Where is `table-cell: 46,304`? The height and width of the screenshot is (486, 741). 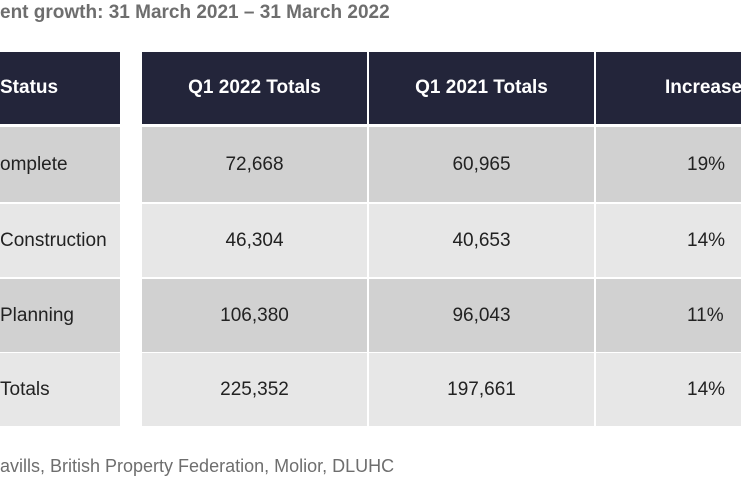 table-cell: 46,304 is located at coordinates (254, 240).